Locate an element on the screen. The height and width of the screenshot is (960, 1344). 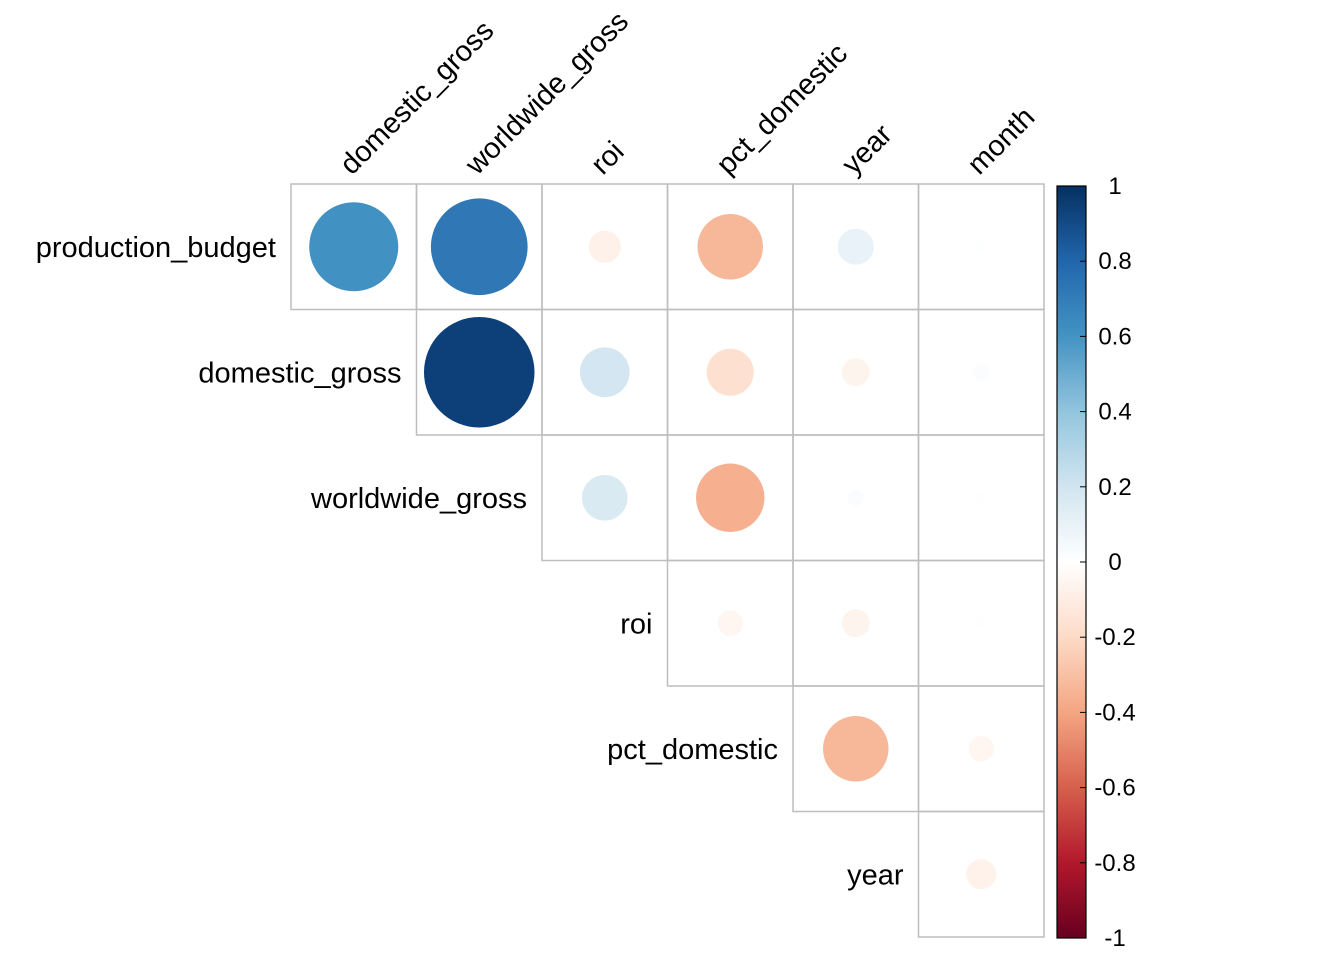
corr-circle-production-budget-year is located at coordinates (855, 246).